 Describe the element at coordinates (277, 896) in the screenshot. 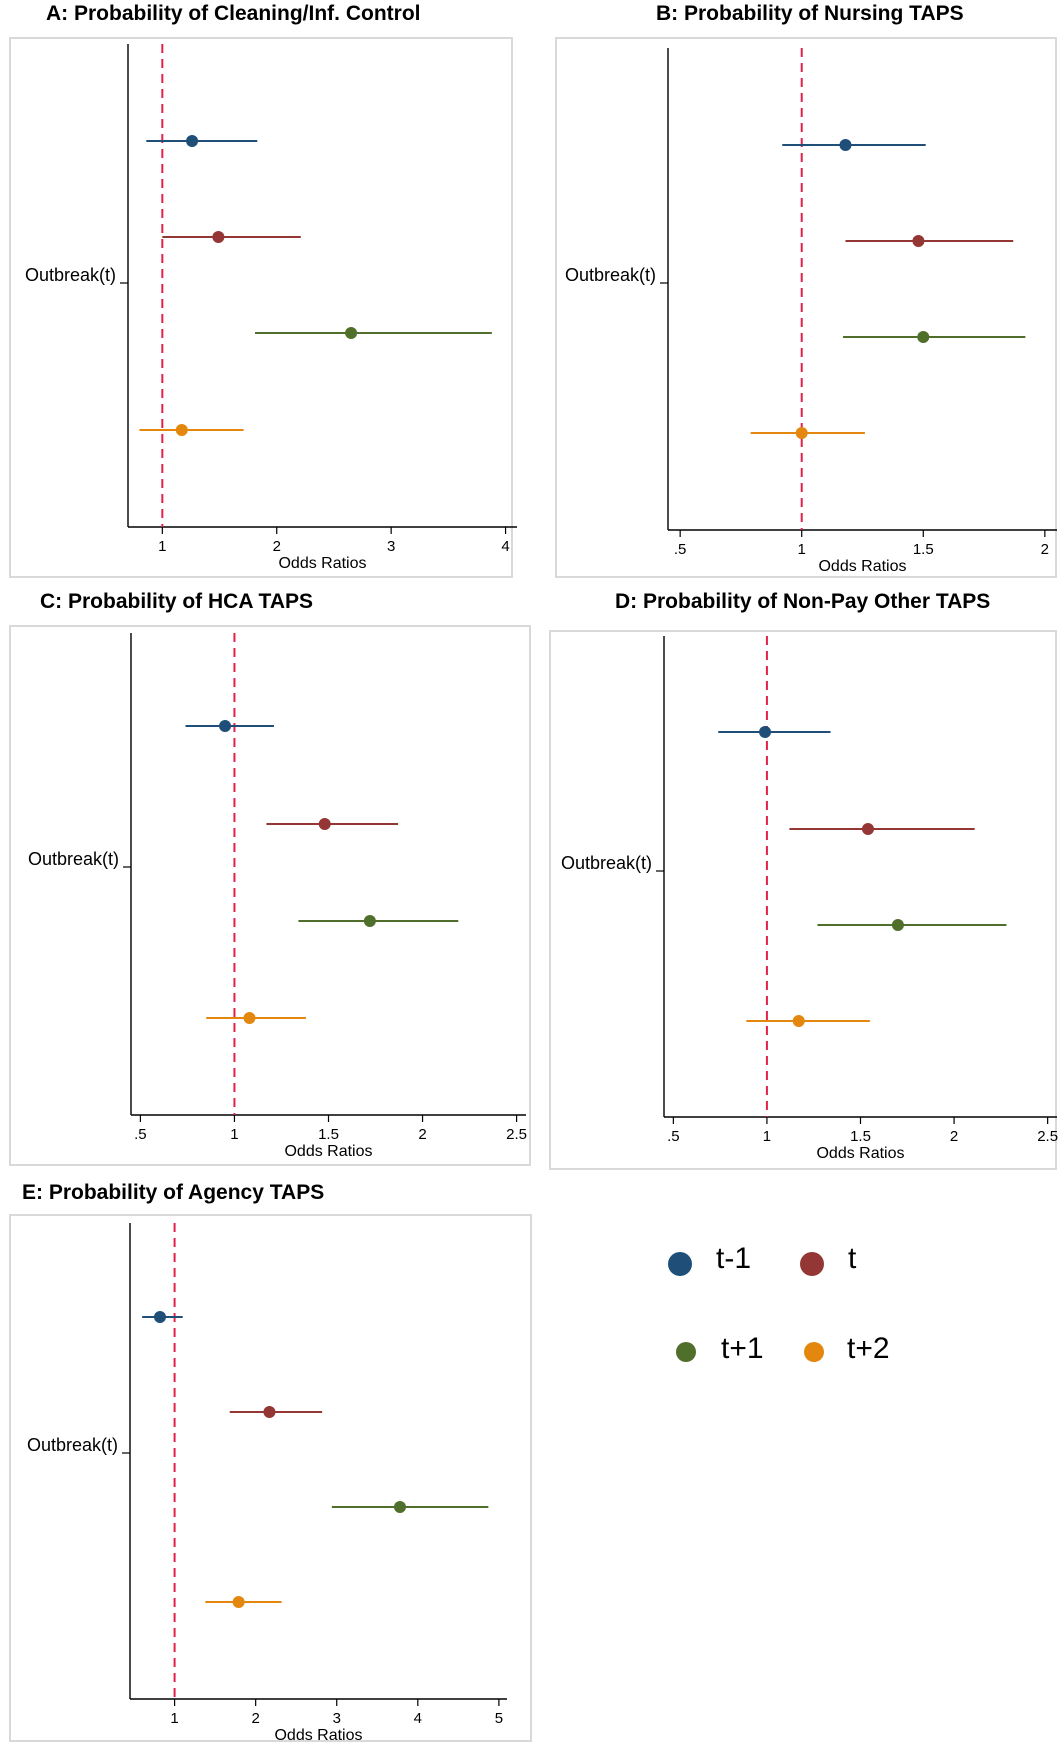

I see `panel-c-plot: Outbreak(t) .5 1 1.5 2 2.5 Odds Ratios` at that location.